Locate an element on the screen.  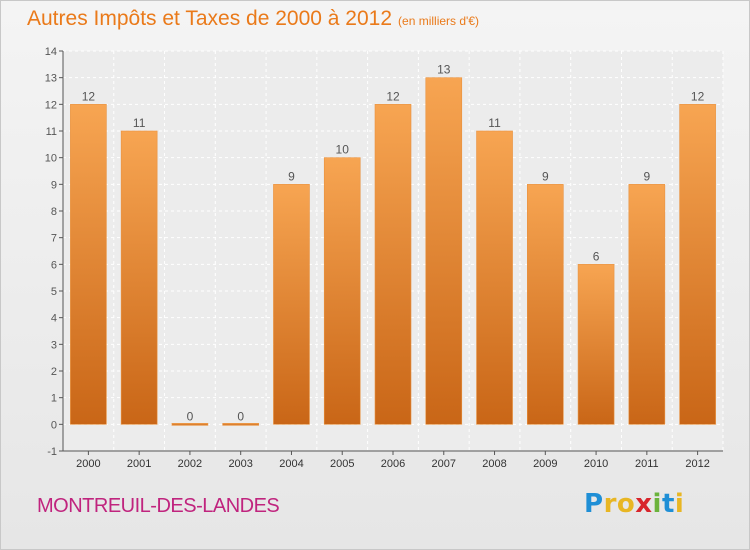
y-tick-label: 7 is located at coordinates (54, 239).